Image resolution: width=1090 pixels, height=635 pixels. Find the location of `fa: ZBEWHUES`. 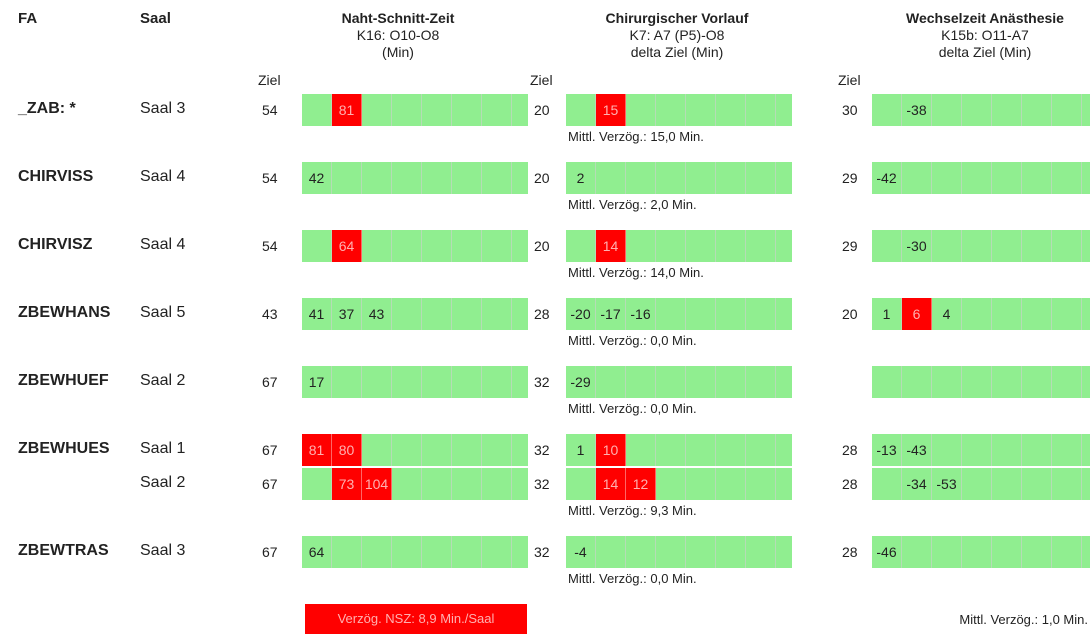

fa: ZBEWHUES is located at coordinates (64, 448).